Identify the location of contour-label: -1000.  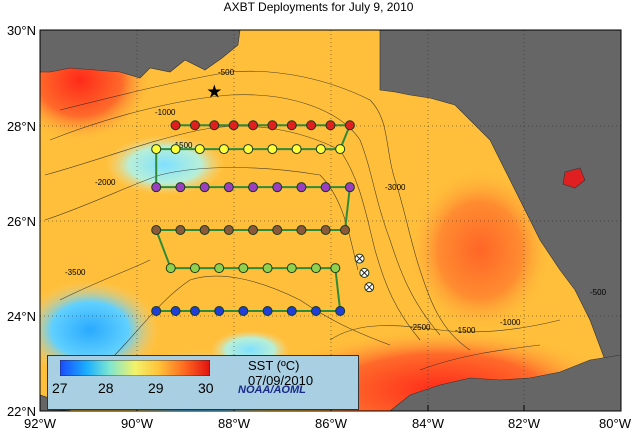
(510, 322).